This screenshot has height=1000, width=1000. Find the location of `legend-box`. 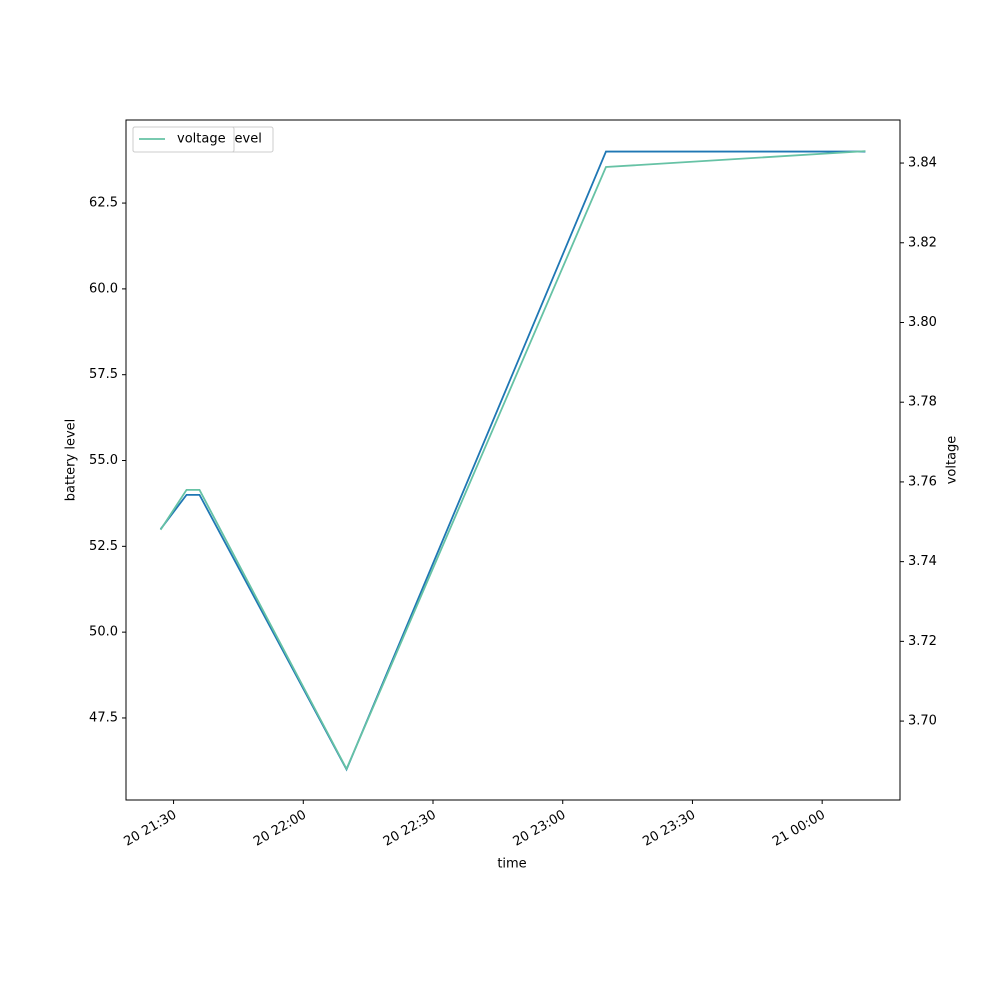

legend-box is located at coordinates (183, 139).